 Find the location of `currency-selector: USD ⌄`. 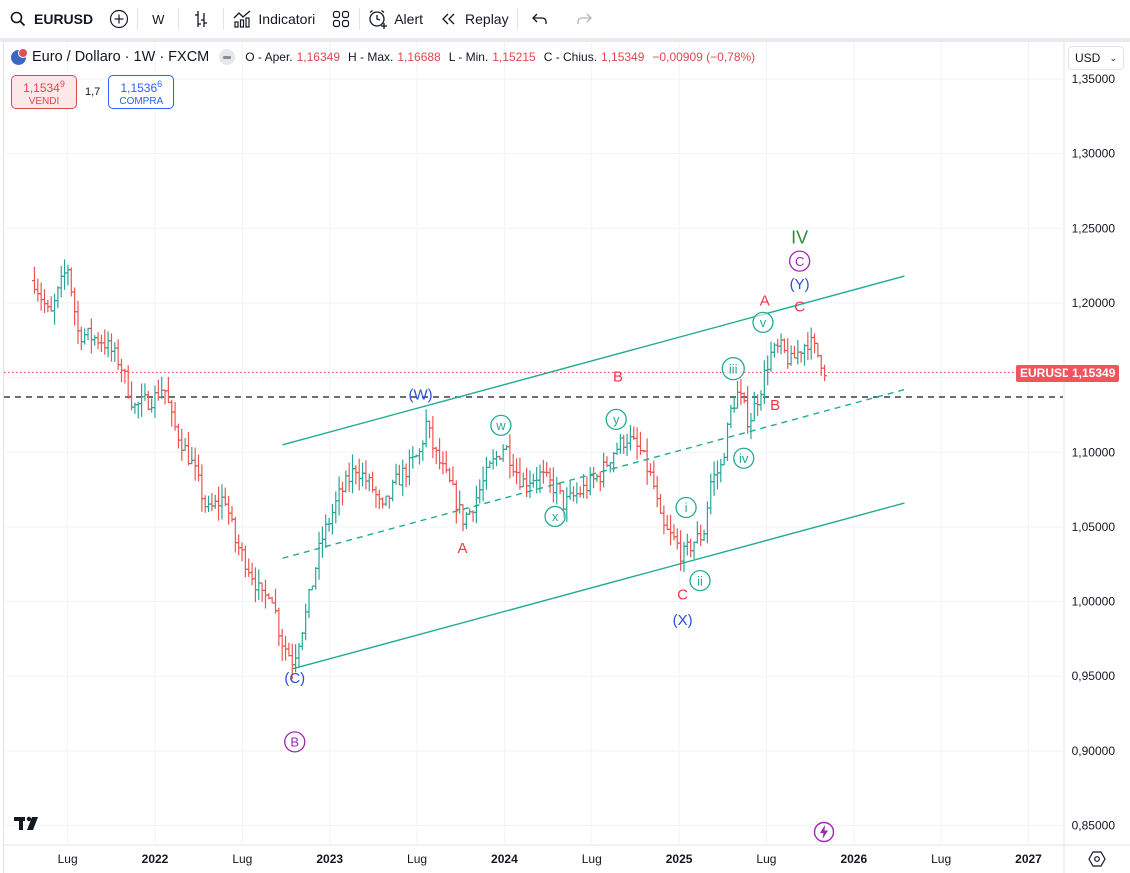

currency-selector: USD ⌄ is located at coordinates (1096, 58).